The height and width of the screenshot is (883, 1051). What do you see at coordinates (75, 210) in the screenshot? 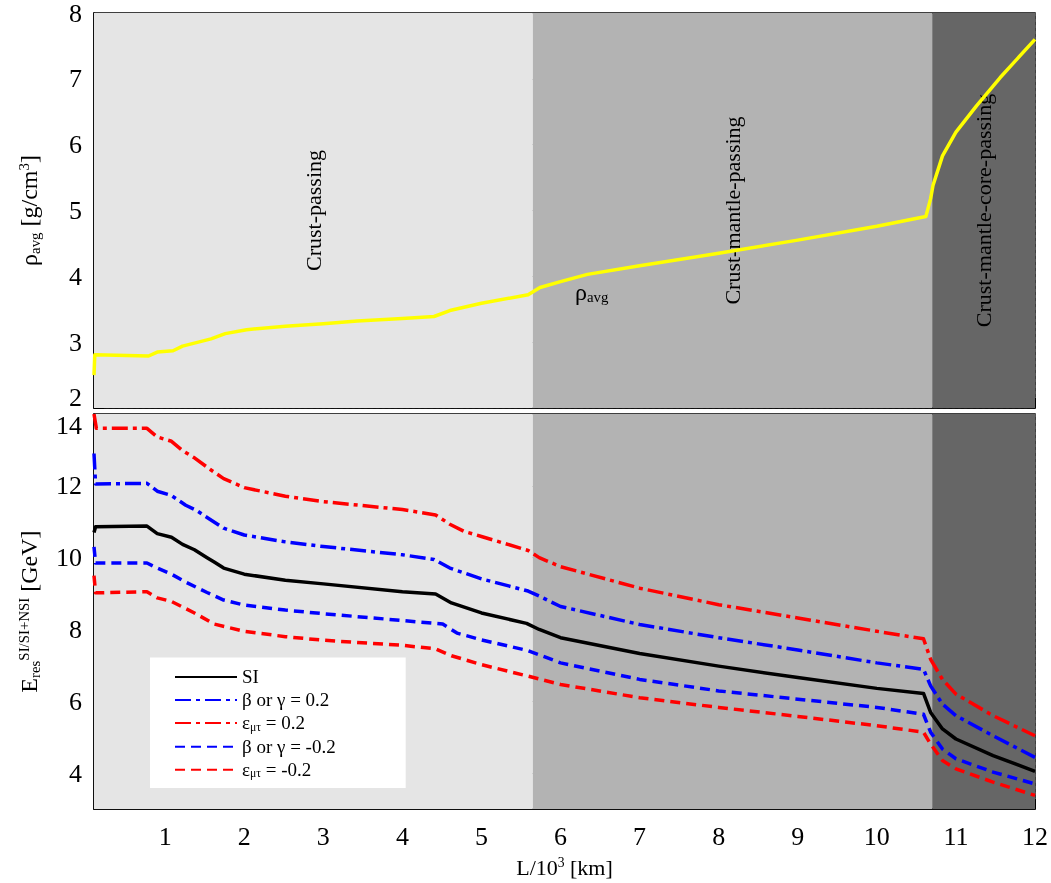
I see `y-tick-label: 5` at bounding box center [75, 210].